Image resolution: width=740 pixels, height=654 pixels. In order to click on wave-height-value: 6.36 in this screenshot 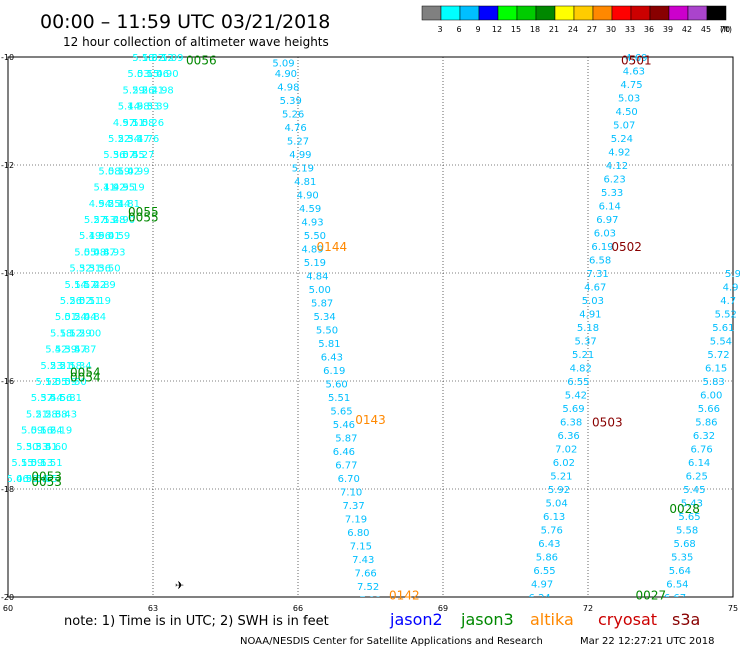, I will do `click(569, 436)`.